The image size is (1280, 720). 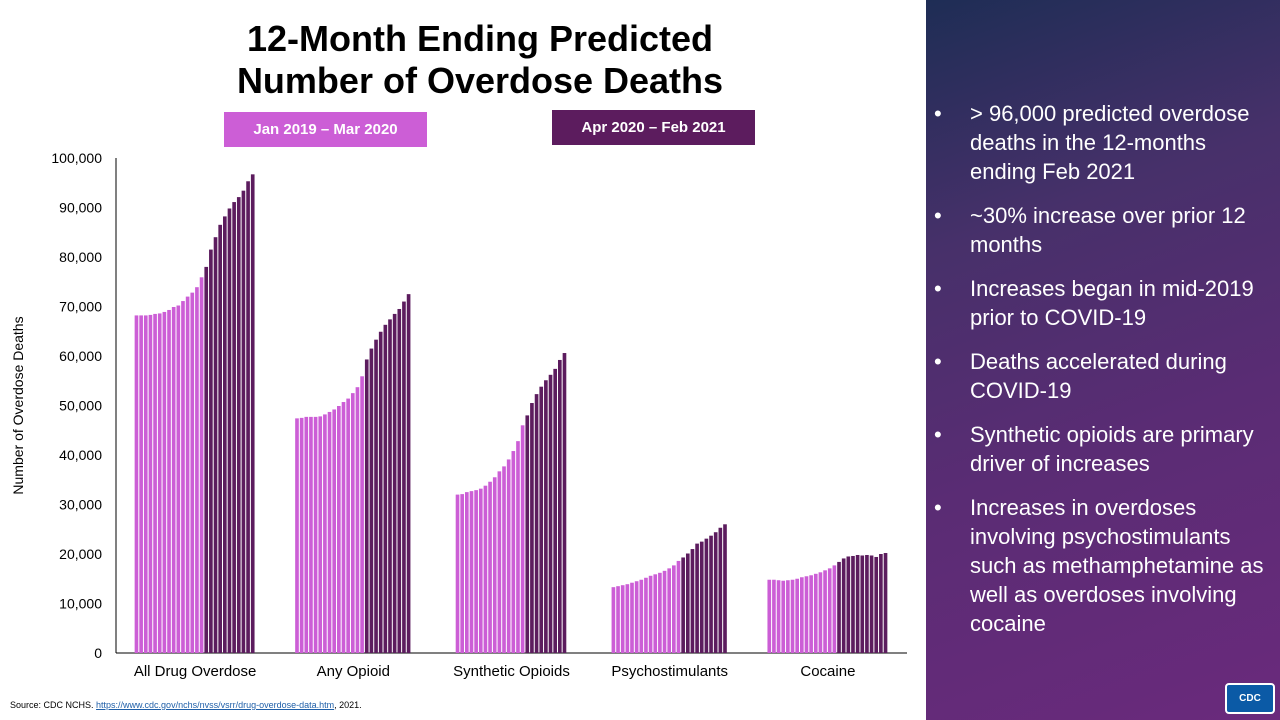 What do you see at coordinates (325, 129) in the screenshot?
I see `legend-period-1: Jan 2019 – Mar 2020` at bounding box center [325, 129].